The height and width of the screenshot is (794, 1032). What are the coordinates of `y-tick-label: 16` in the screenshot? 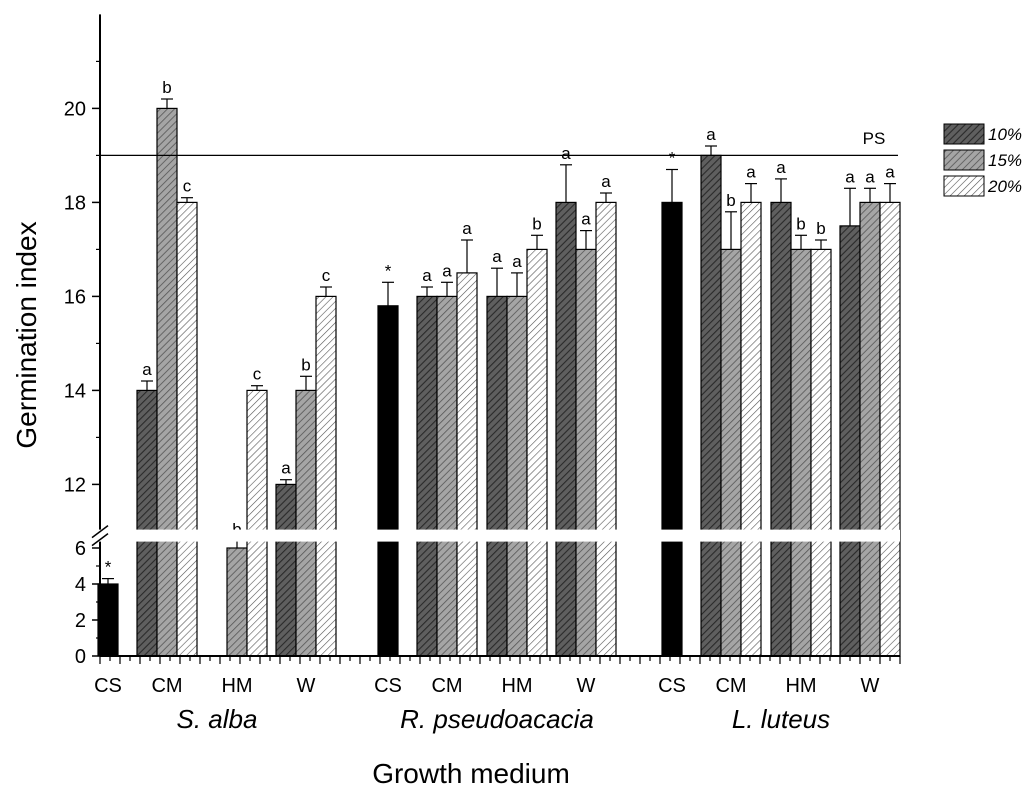 It's located at (75, 297).